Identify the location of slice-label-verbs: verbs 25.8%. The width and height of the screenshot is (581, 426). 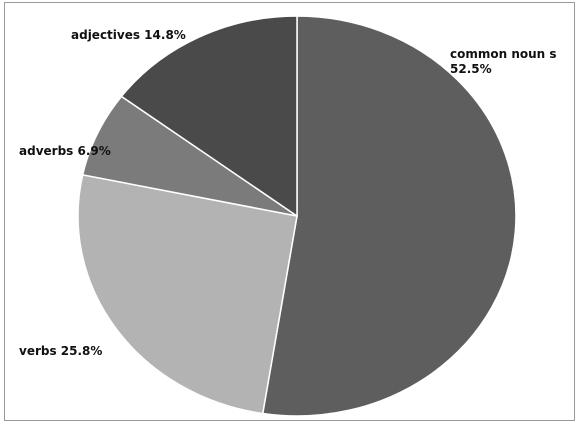
(60, 351).